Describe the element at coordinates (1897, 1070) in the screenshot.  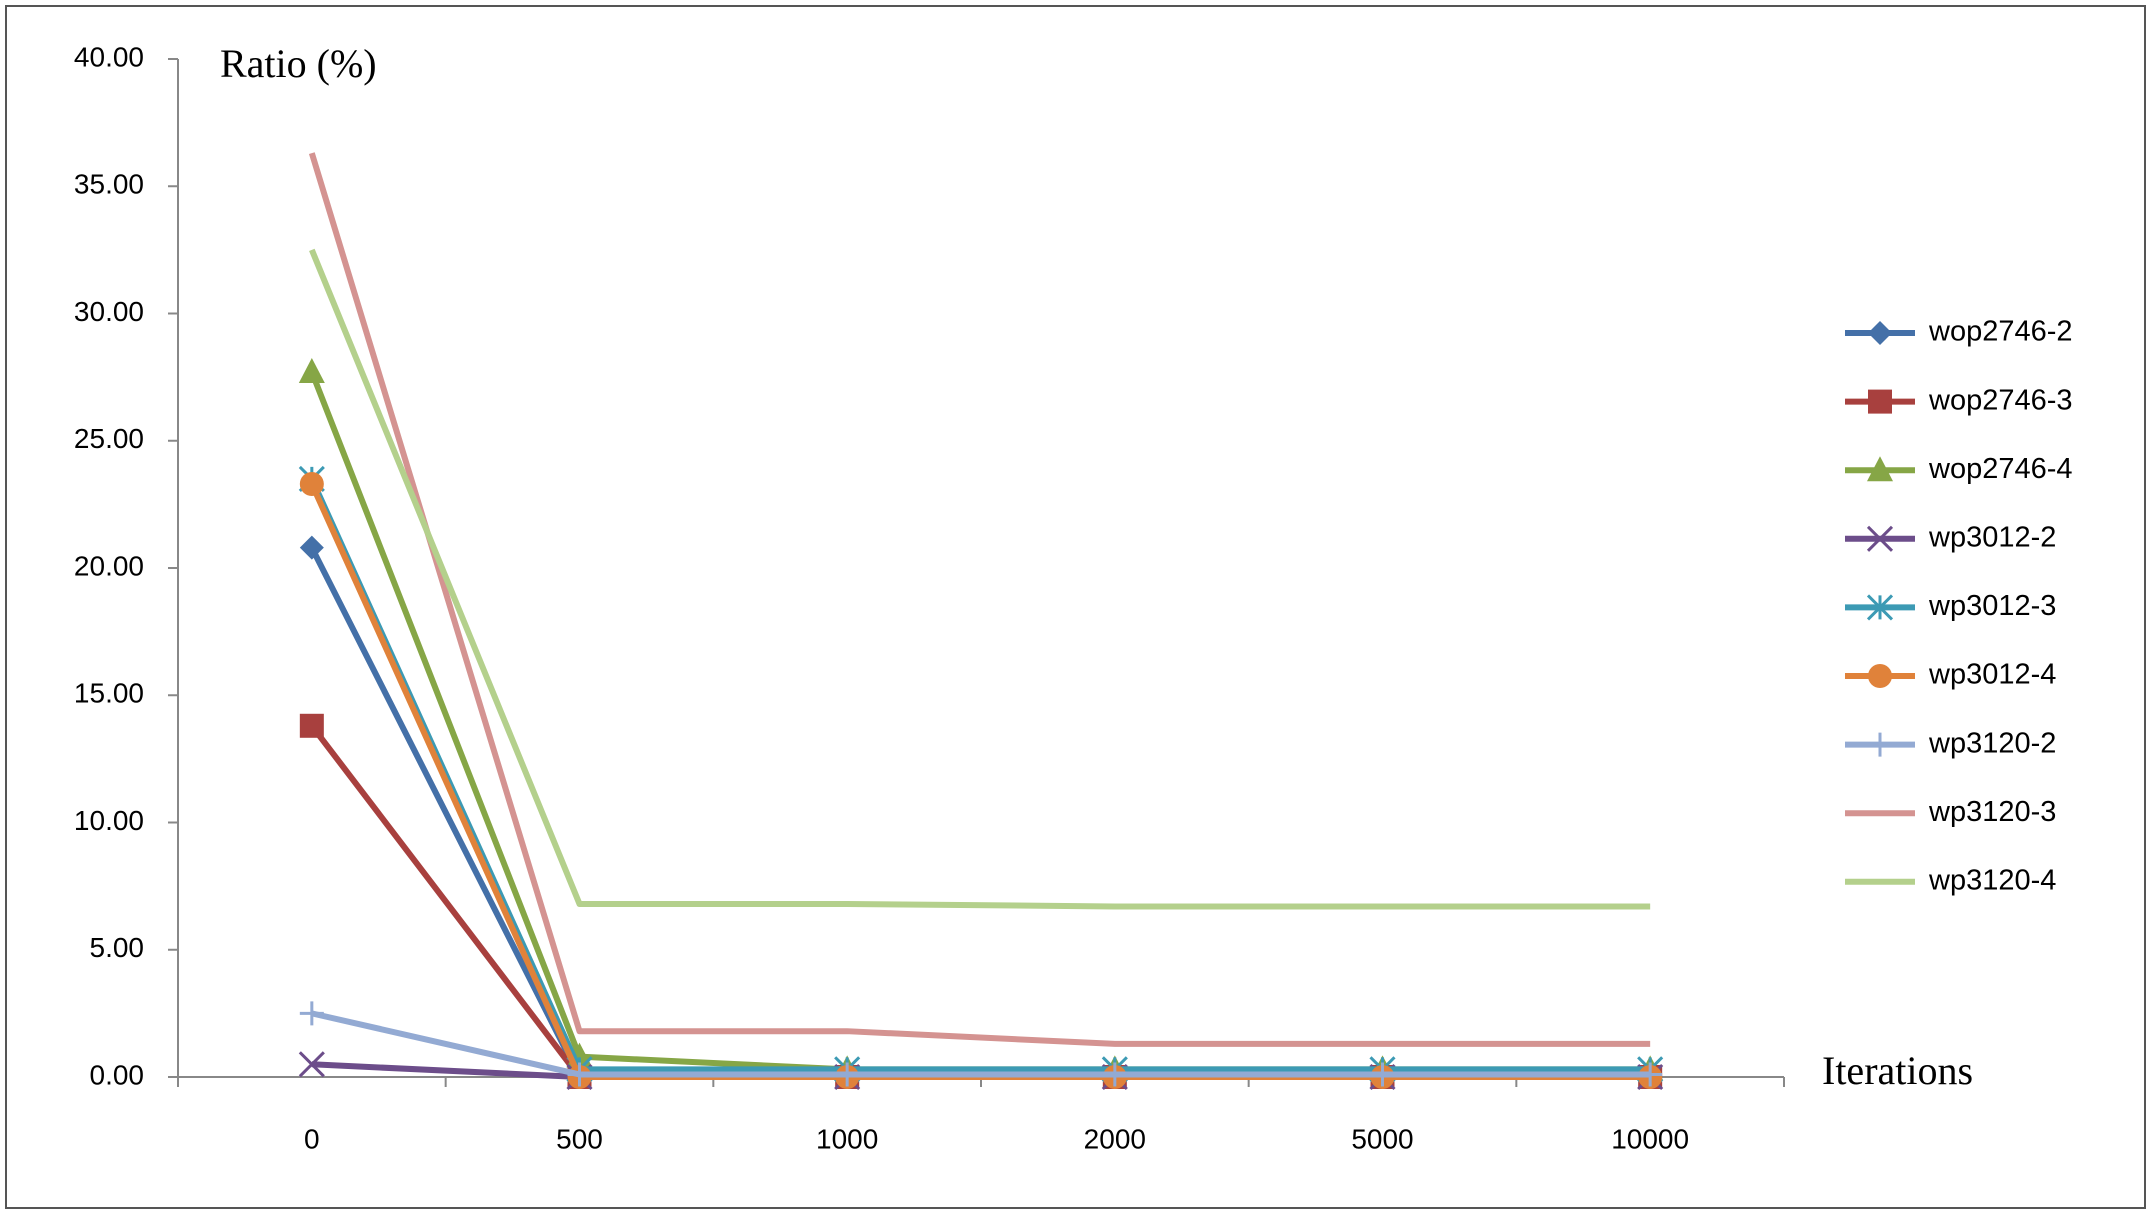
I see `x-axis-label: Iterations` at that location.